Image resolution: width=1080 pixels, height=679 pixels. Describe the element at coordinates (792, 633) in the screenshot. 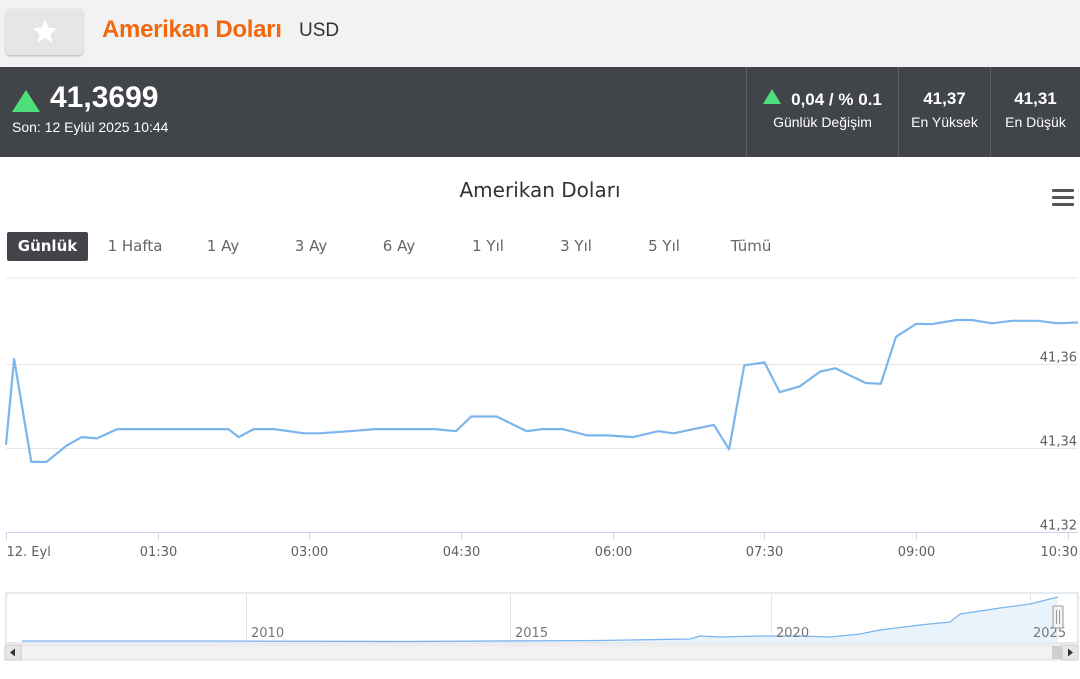

I see `navigator-year-label: 2020` at that location.